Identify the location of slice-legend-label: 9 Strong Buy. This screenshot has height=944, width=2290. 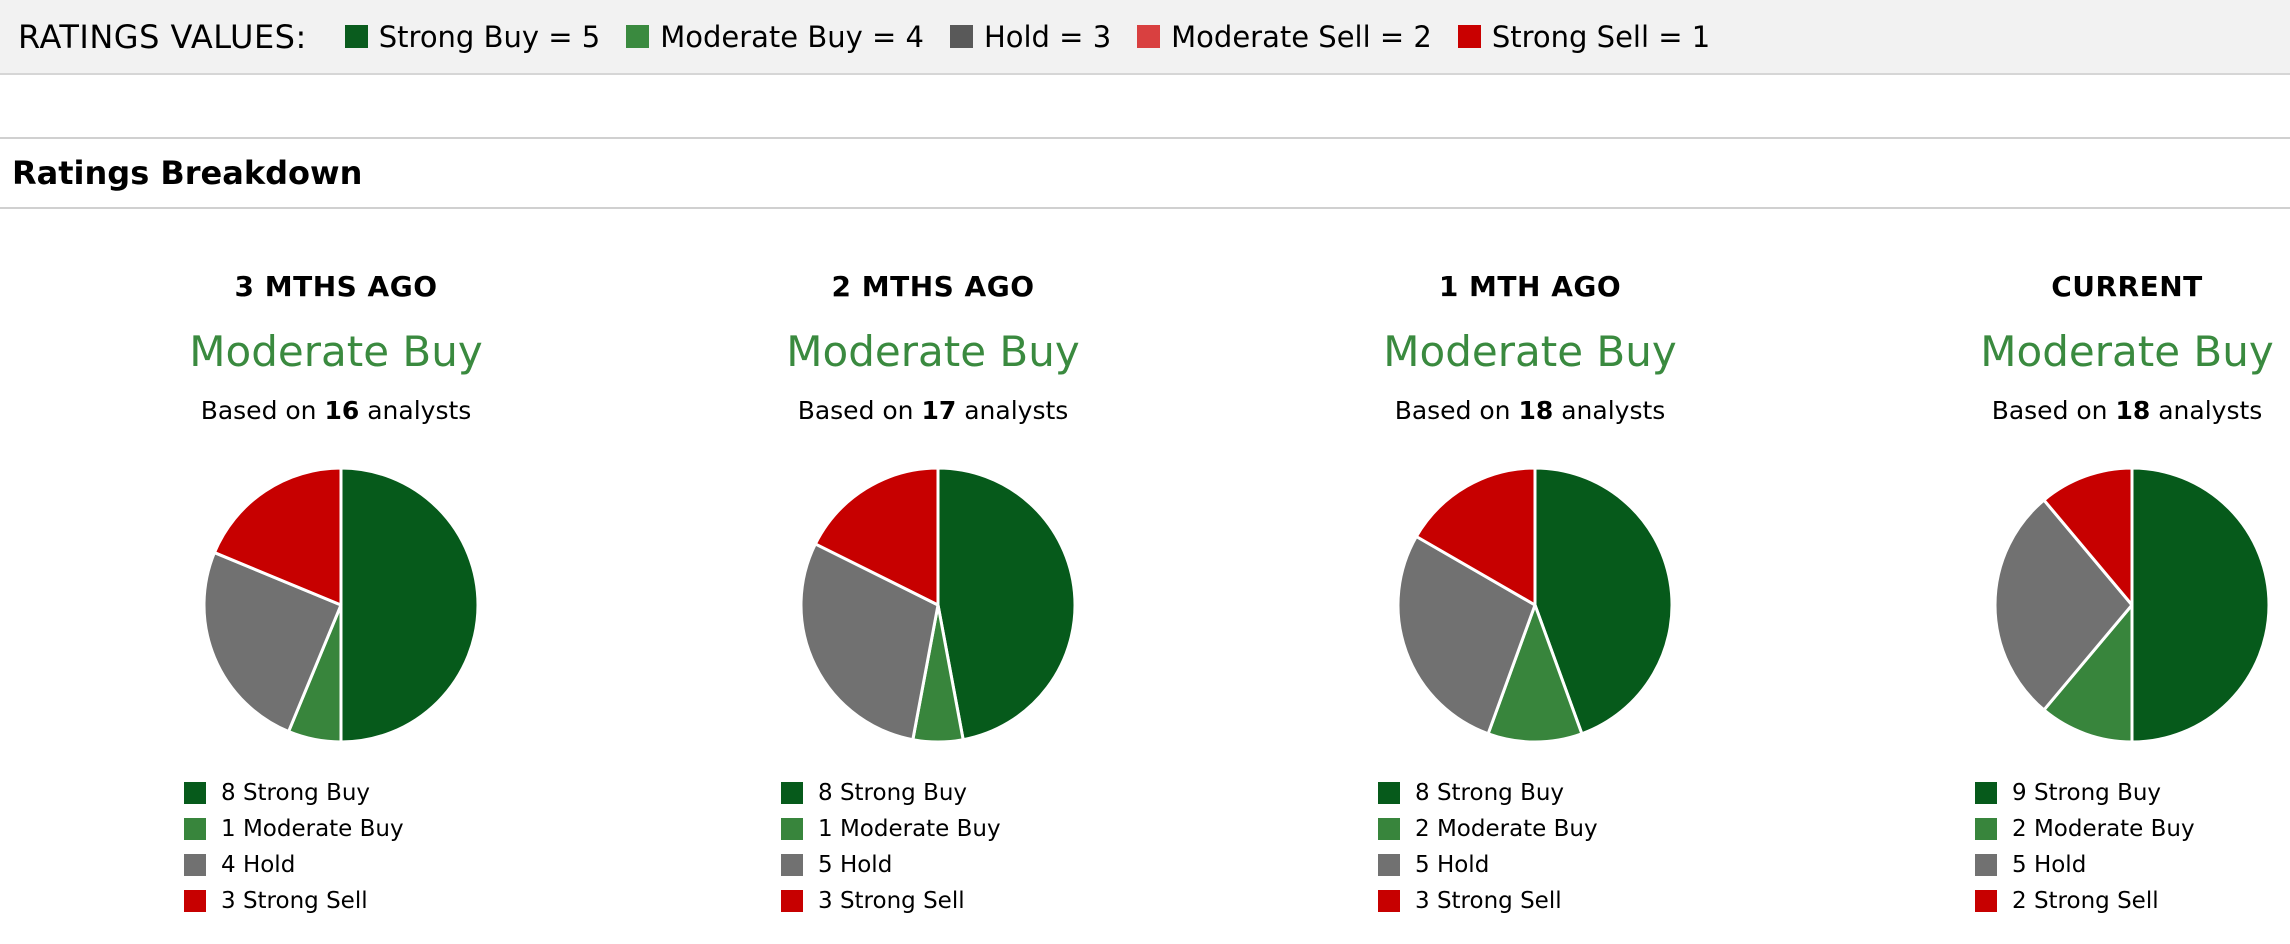
(2087, 793).